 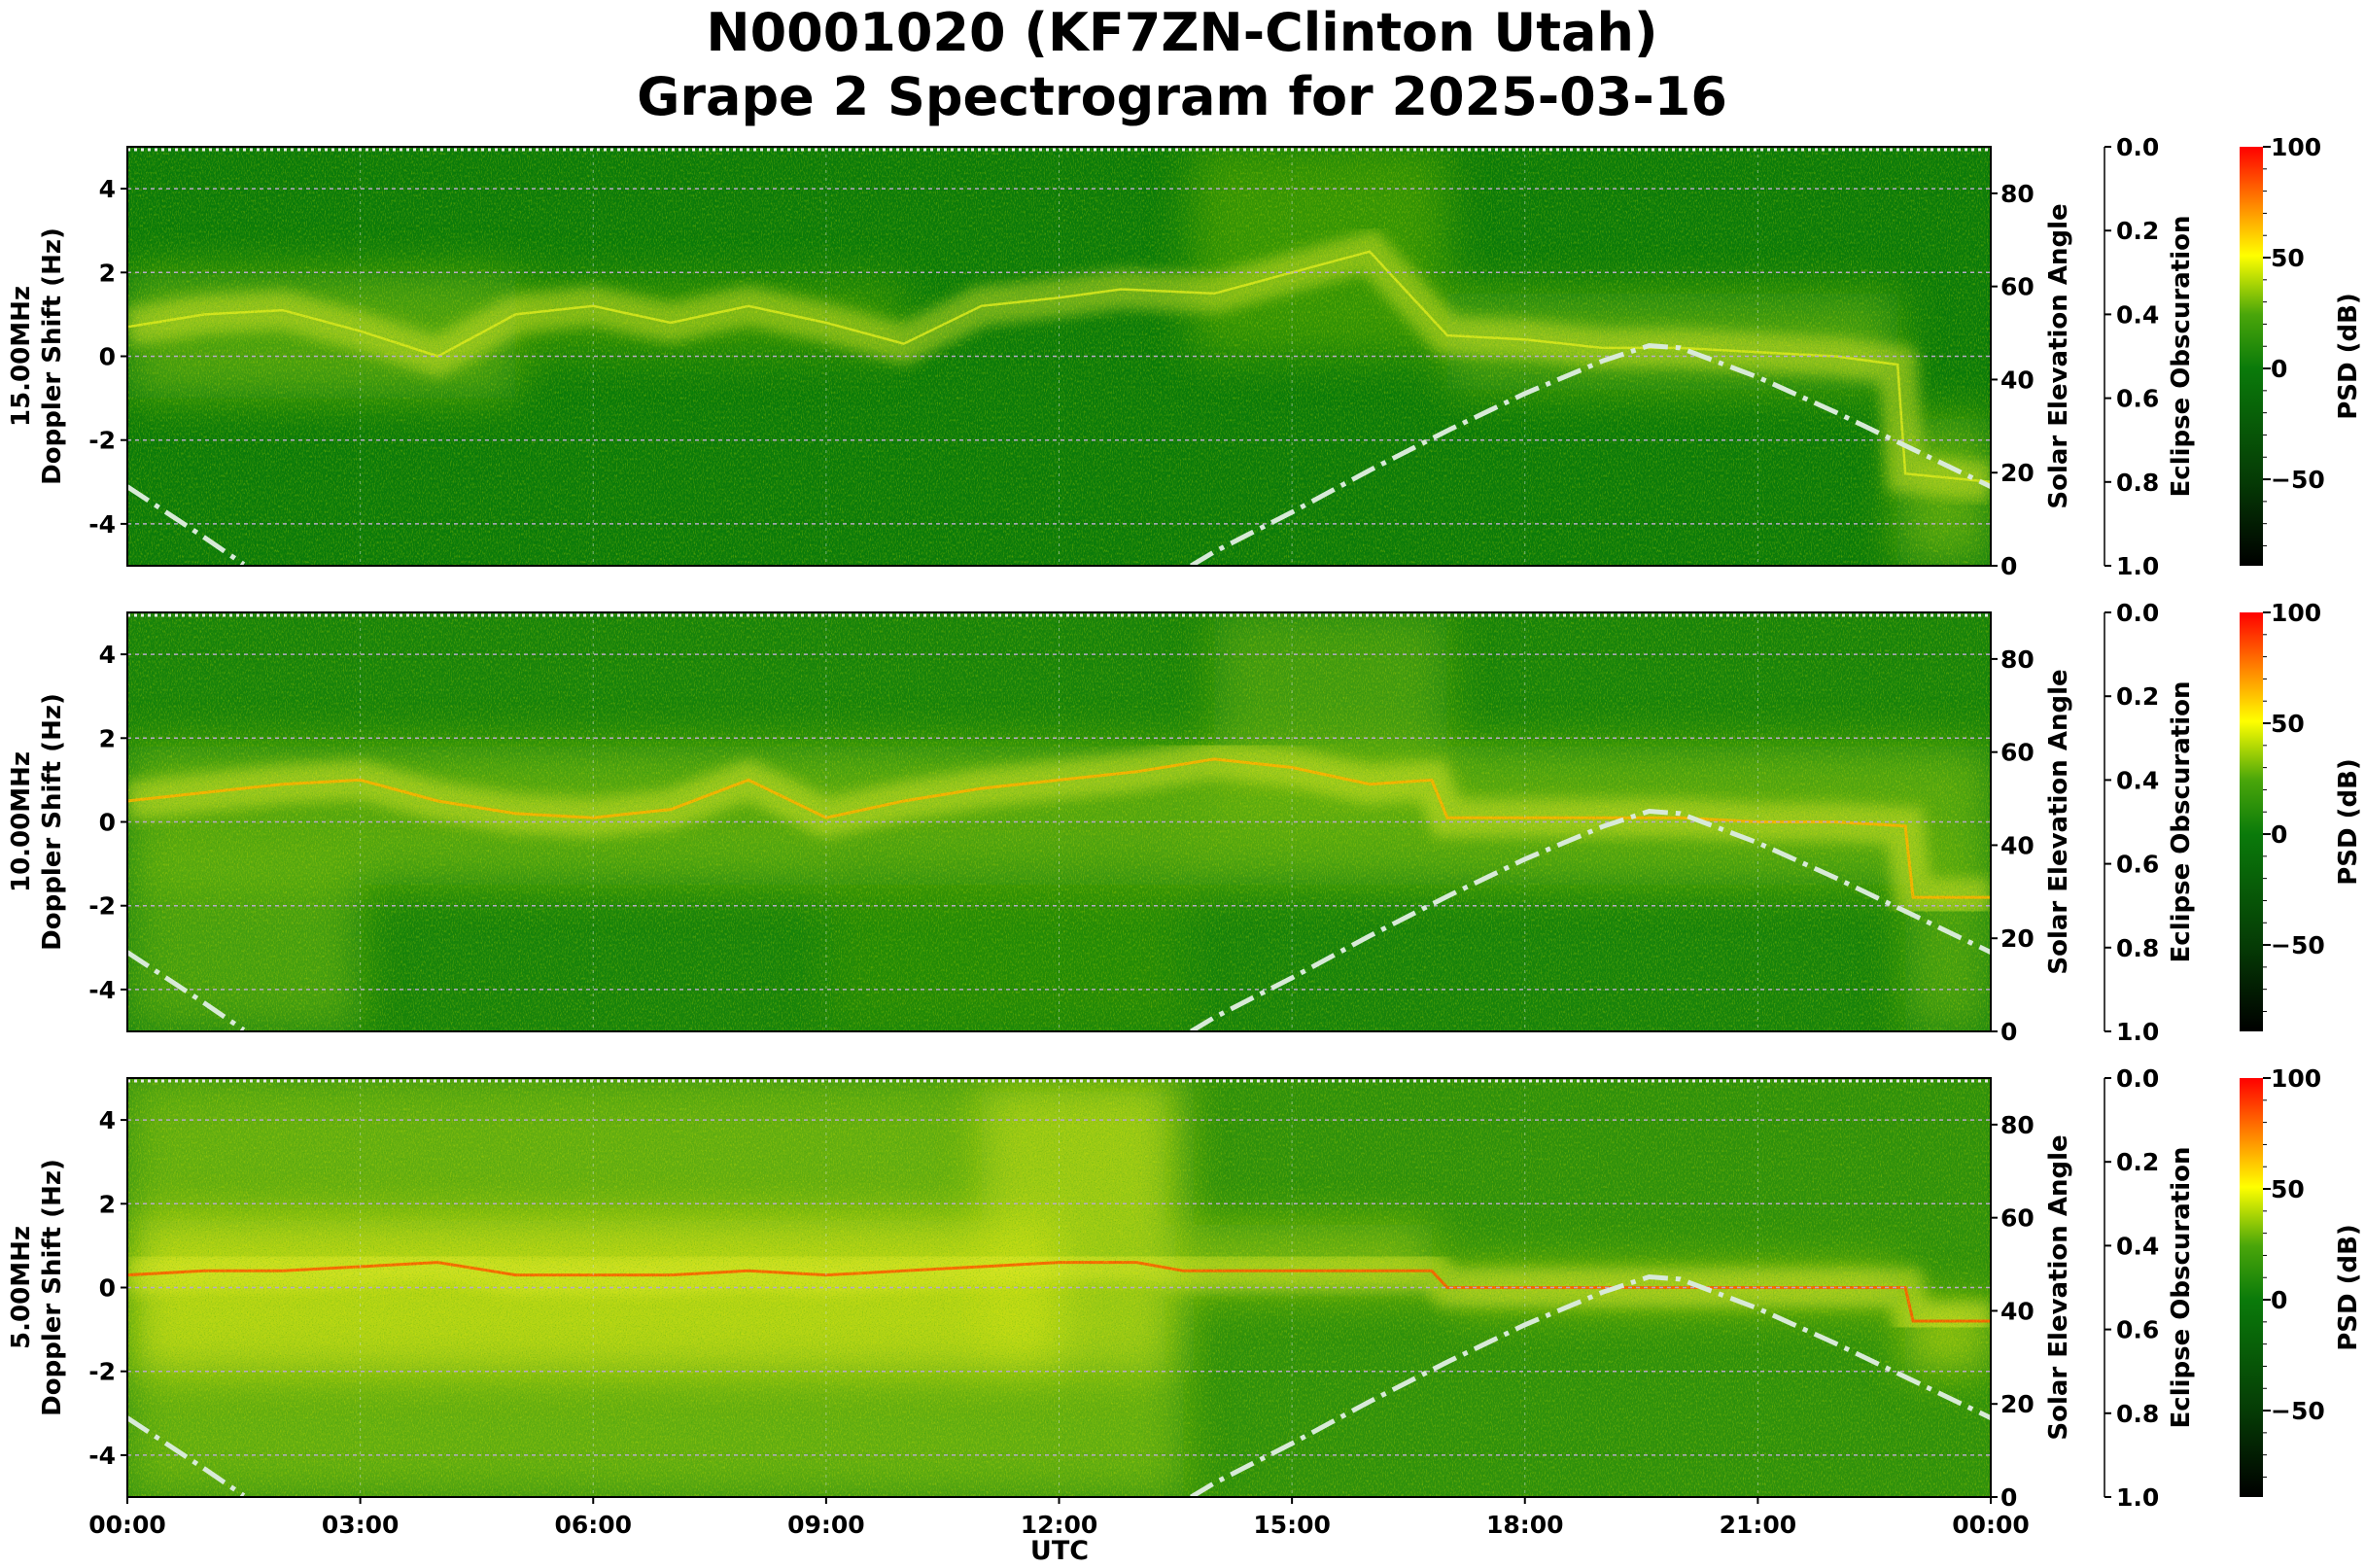 I want to click on x-tick-label: 12:00, so click(x=1060, y=1525).